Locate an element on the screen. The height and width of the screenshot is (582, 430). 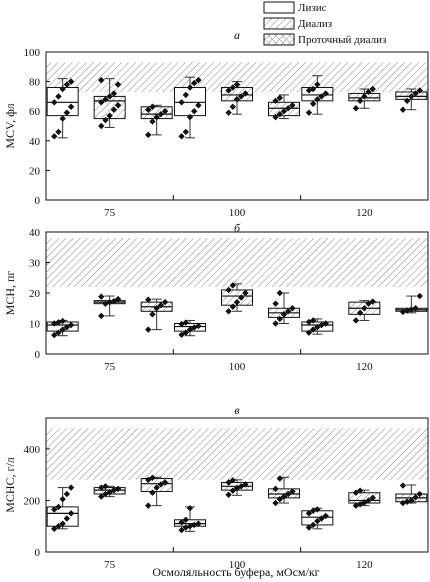
panel-label: в is located at coordinates (236, 410).